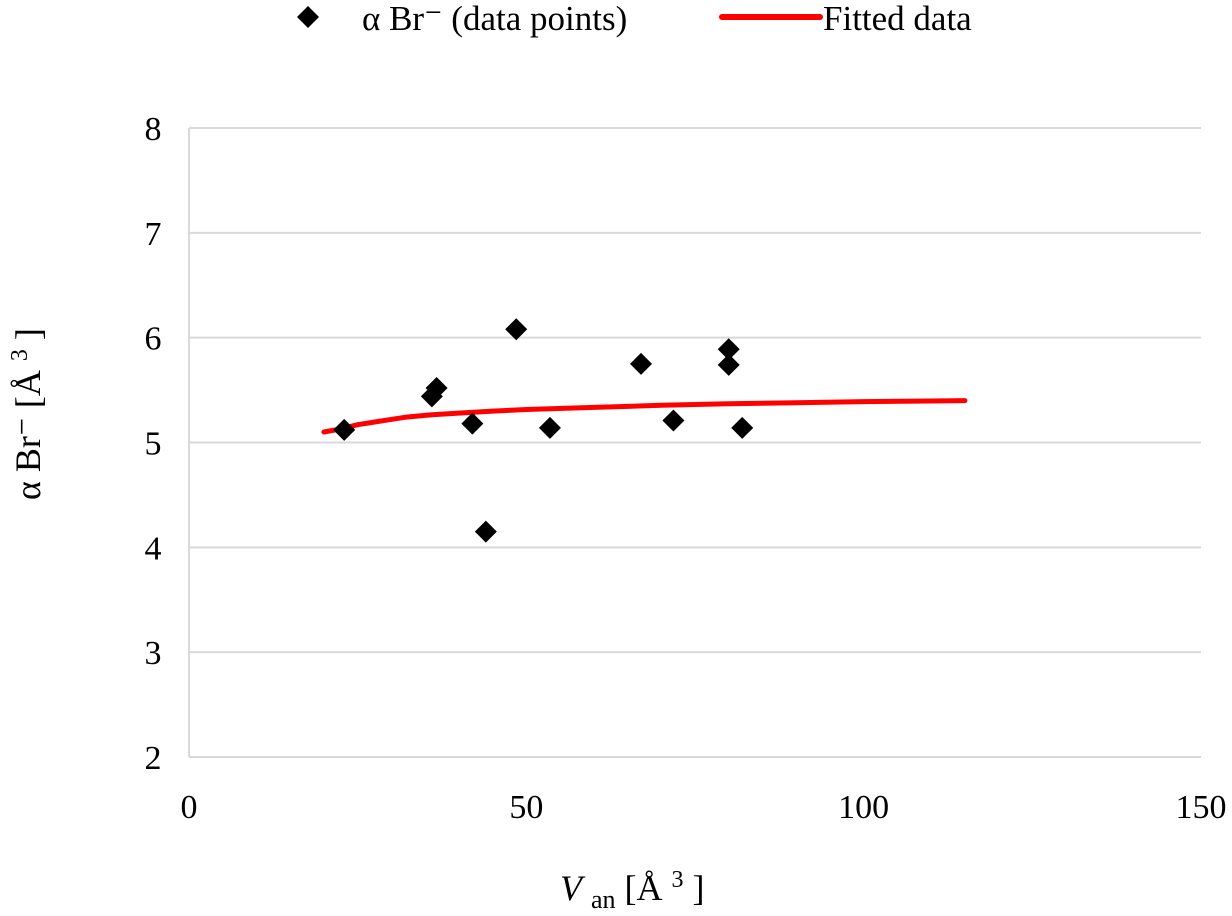 Image resolution: width=1232 pixels, height=916 pixels. I want to click on y-axis-title: α Br⁻ [Å 3 ], so click(24, 414).